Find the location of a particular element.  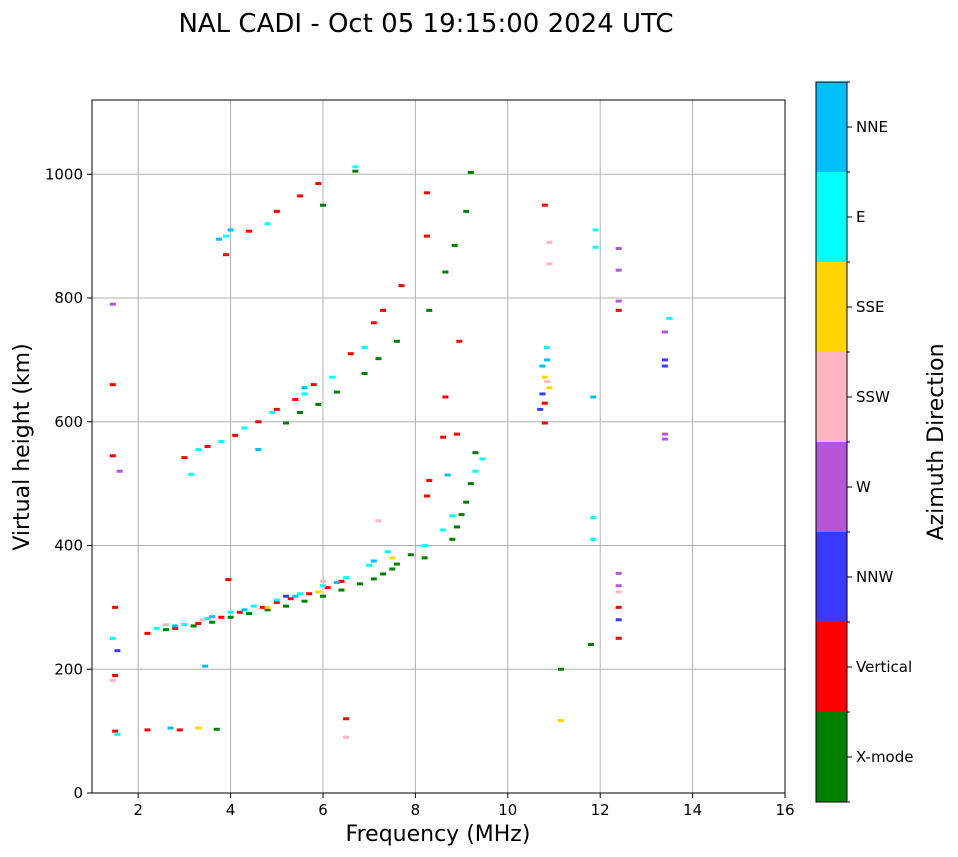

colorbar-tick-label: W is located at coordinates (863, 487).